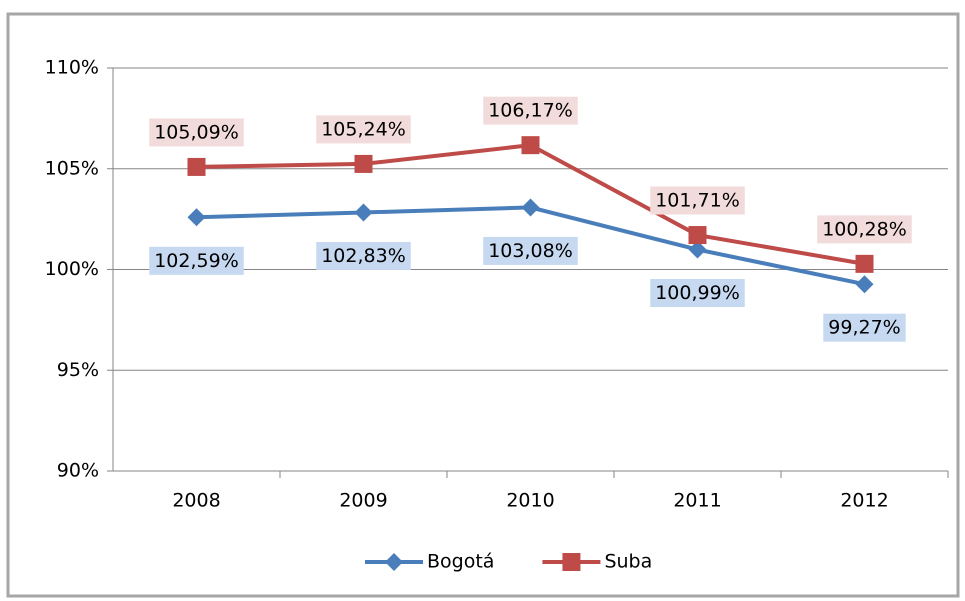 This screenshot has width=965, height=601. What do you see at coordinates (78, 471) in the screenshot?
I see `y-tick-label: 90%` at bounding box center [78, 471].